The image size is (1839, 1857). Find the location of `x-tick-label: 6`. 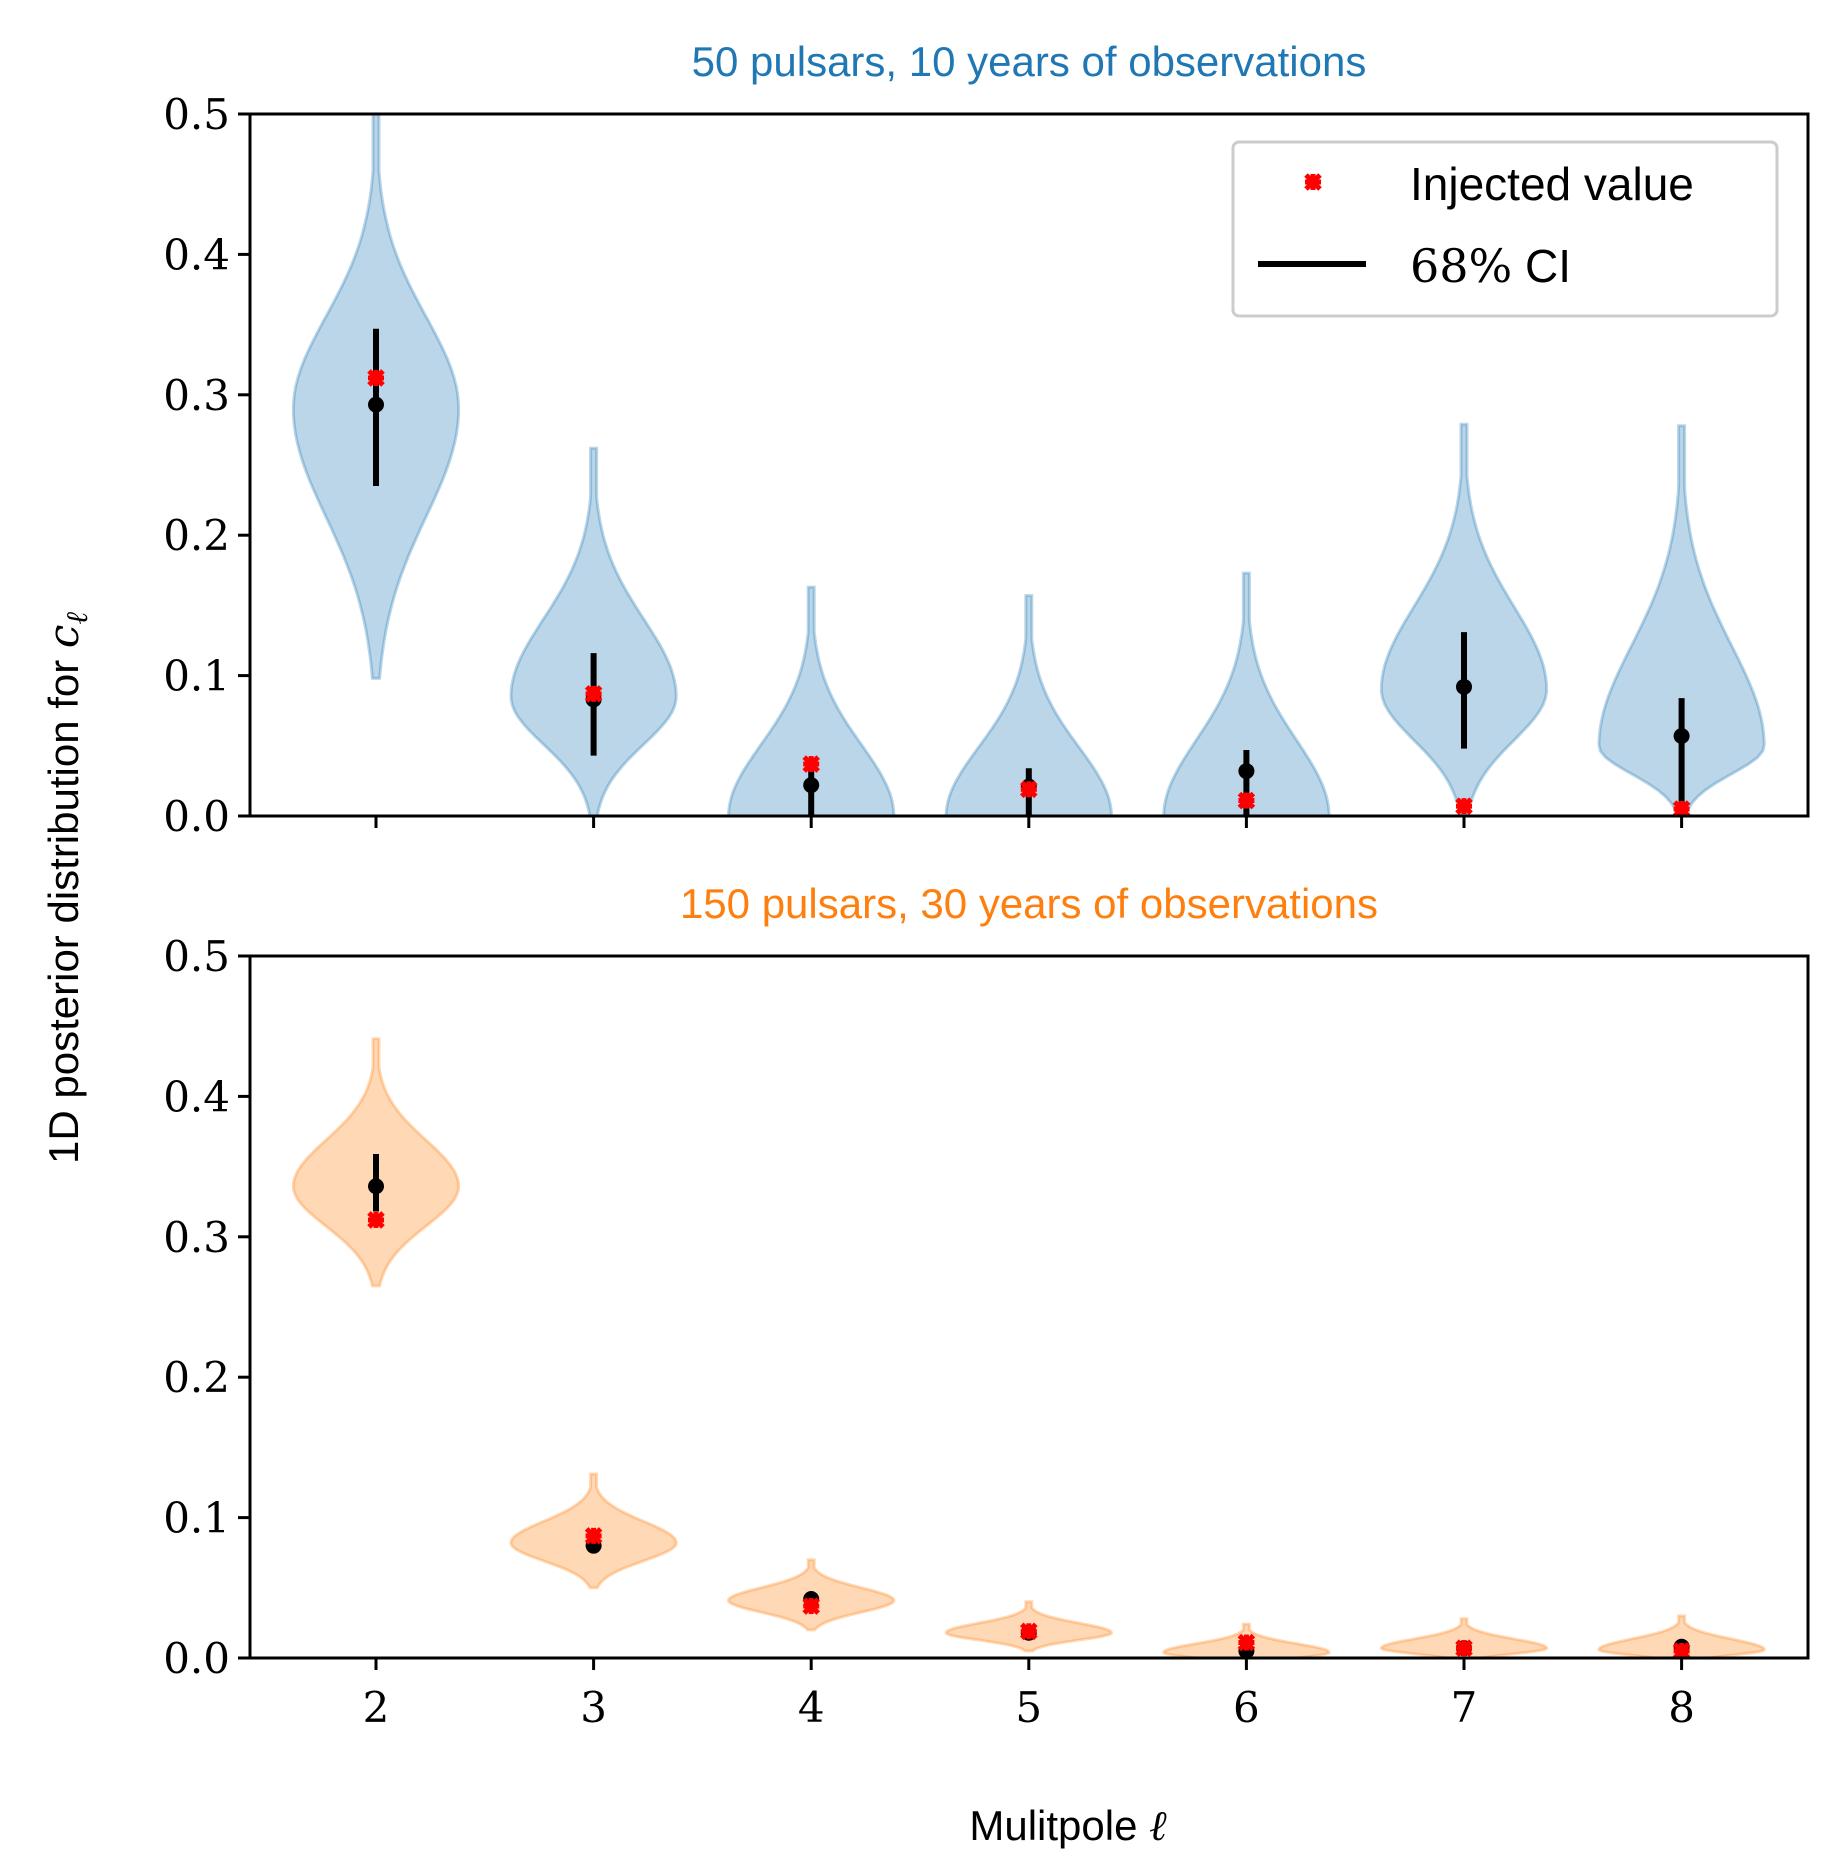

x-tick-label: 6 is located at coordinates (1246, 1707).